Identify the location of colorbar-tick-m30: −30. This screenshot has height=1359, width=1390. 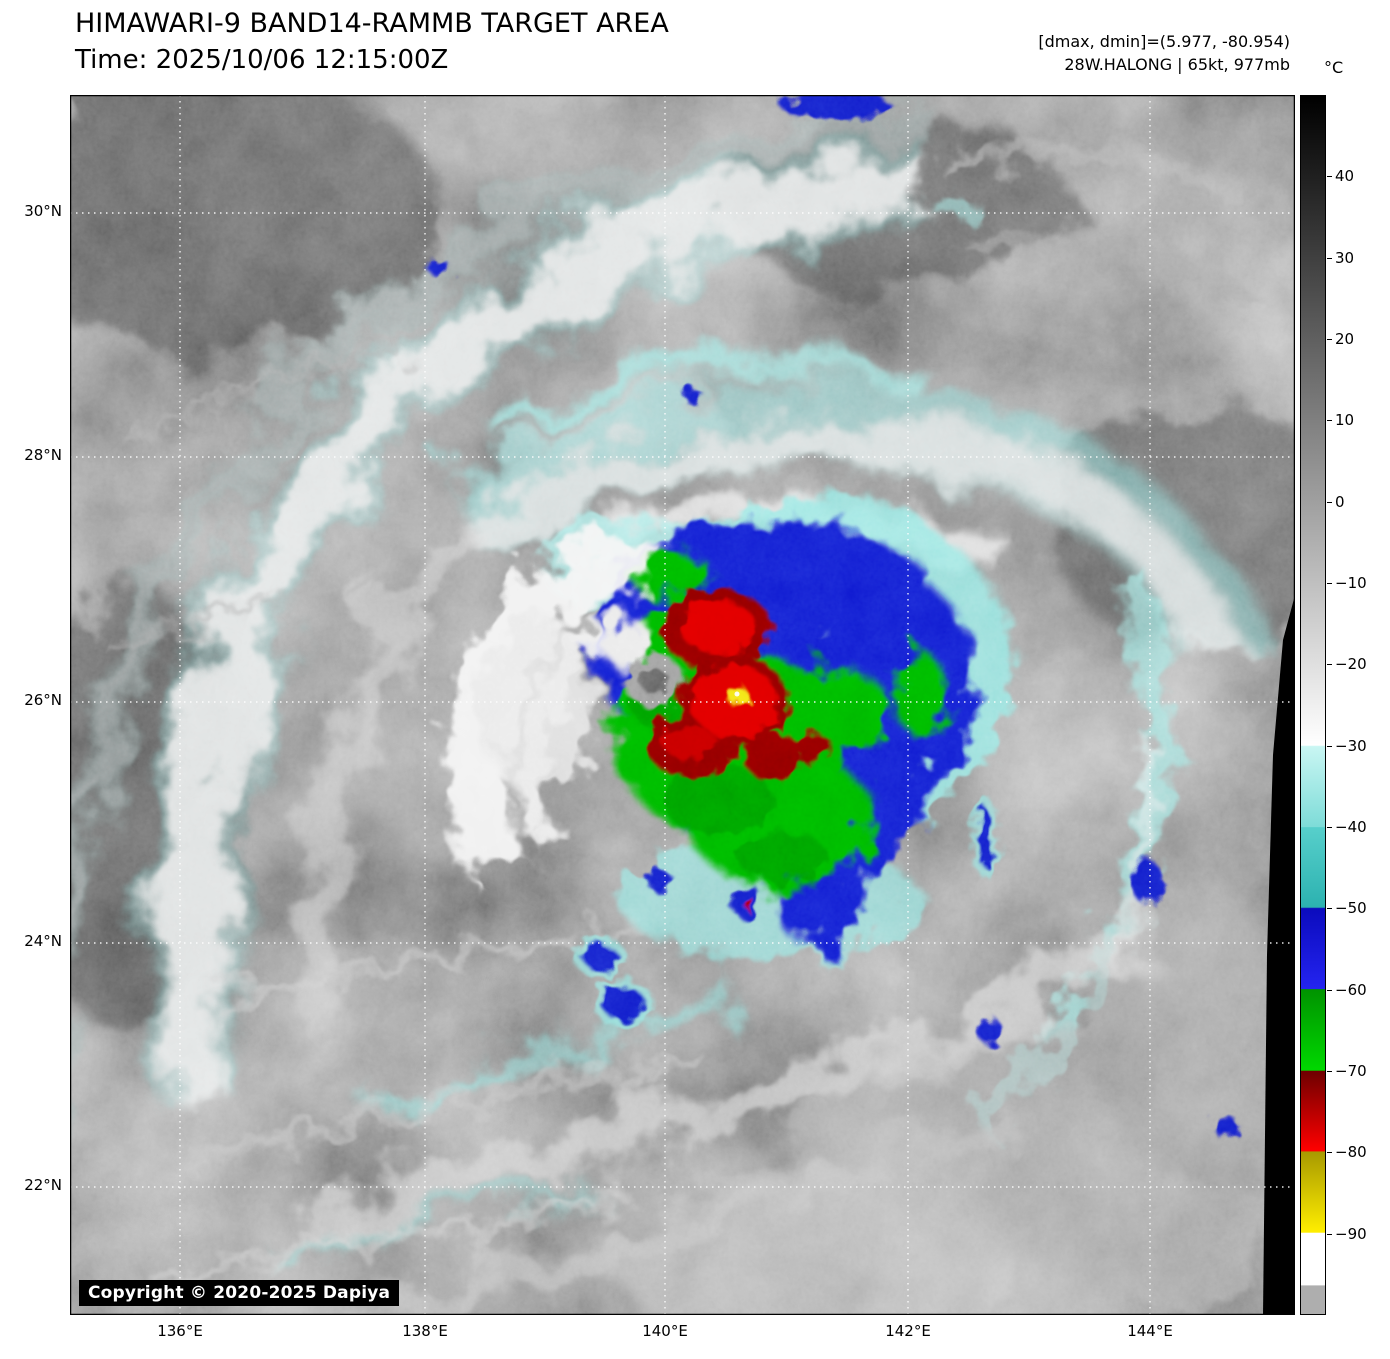
(1351, 746).